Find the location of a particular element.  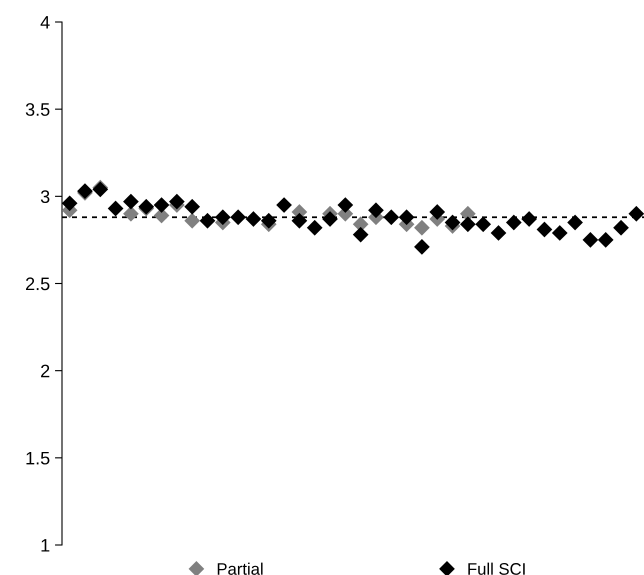

y-tick-label: 1.5 is located at coordinates (38, 458).